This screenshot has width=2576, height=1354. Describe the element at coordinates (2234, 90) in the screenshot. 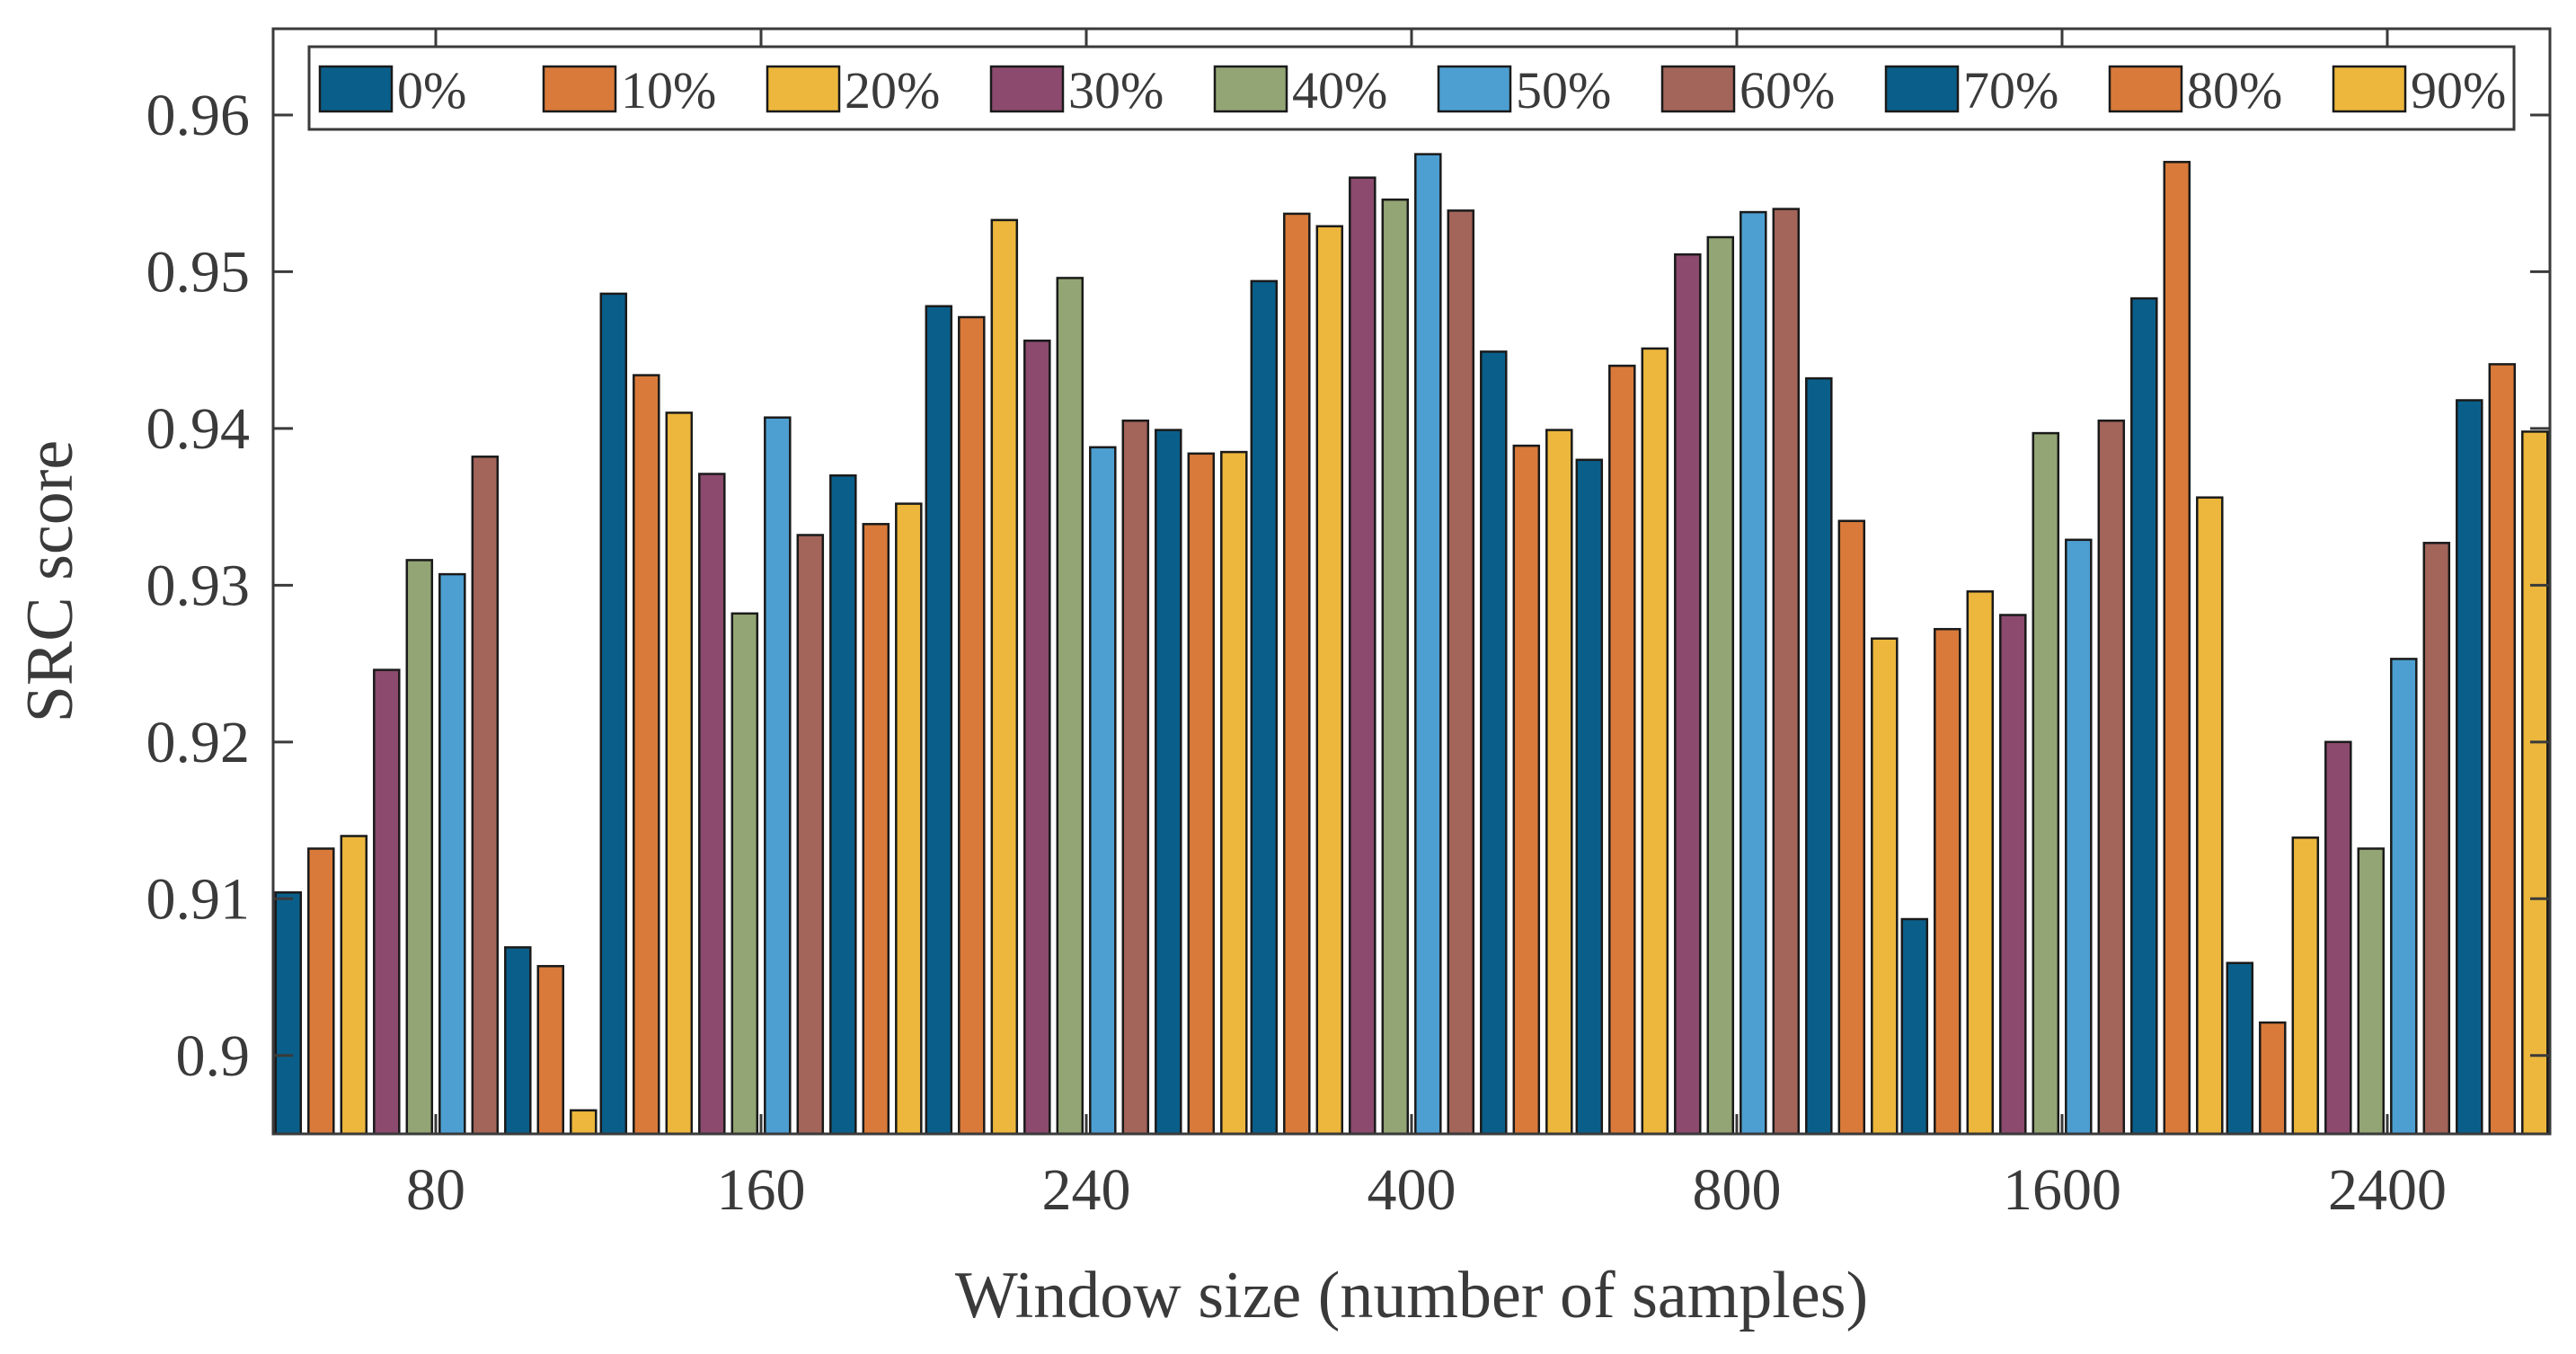

I see `legend-label: 80%` at that location.